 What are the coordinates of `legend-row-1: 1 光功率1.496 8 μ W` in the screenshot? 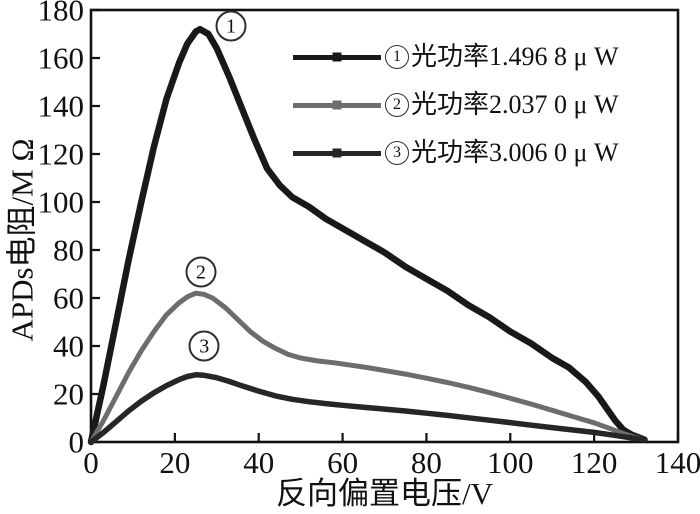 It's located at (455, 57).